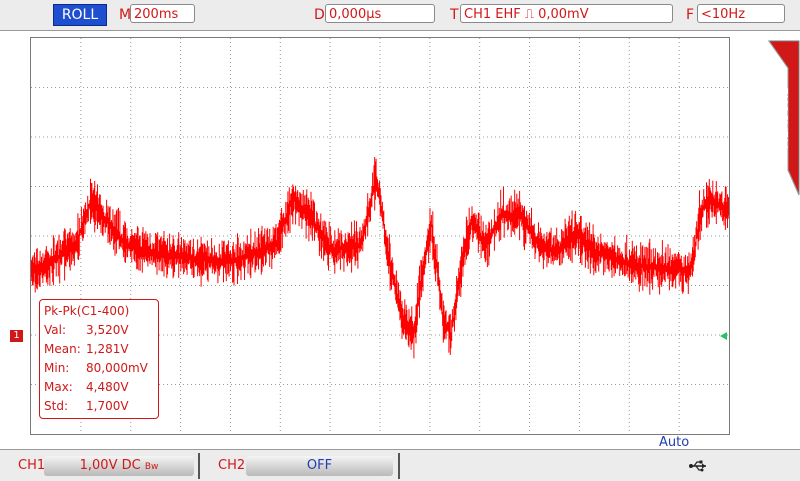  Describe the element at coordinates (58, 387) in the screenshot. I see `measurement-label: Max:` at that location.